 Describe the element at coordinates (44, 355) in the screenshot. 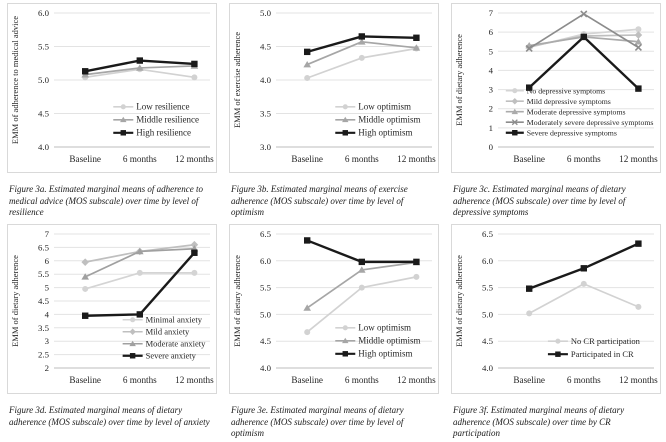

I see `svg-text: 2.5` at that location.